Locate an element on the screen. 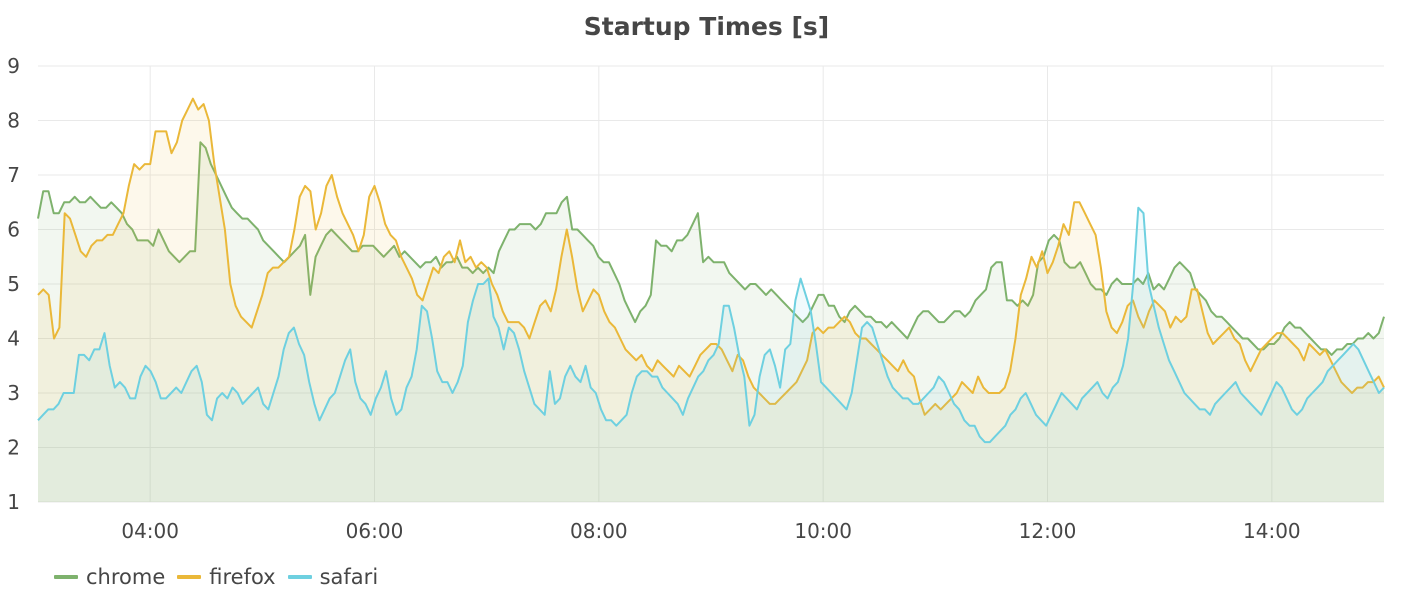 The image size is (1413, 591). y-tick-label: 9 is located at coordinates (13, 66).